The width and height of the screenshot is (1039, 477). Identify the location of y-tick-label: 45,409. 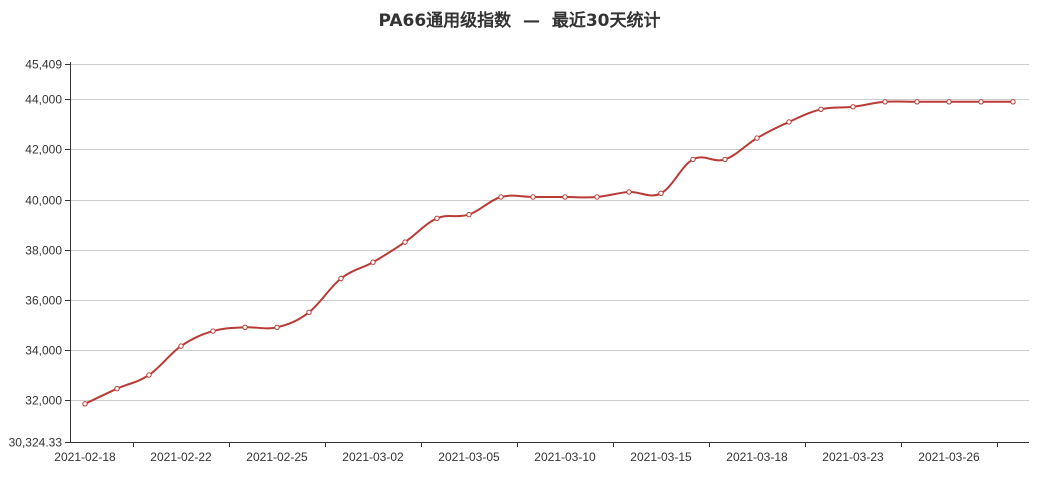
(43, 65).